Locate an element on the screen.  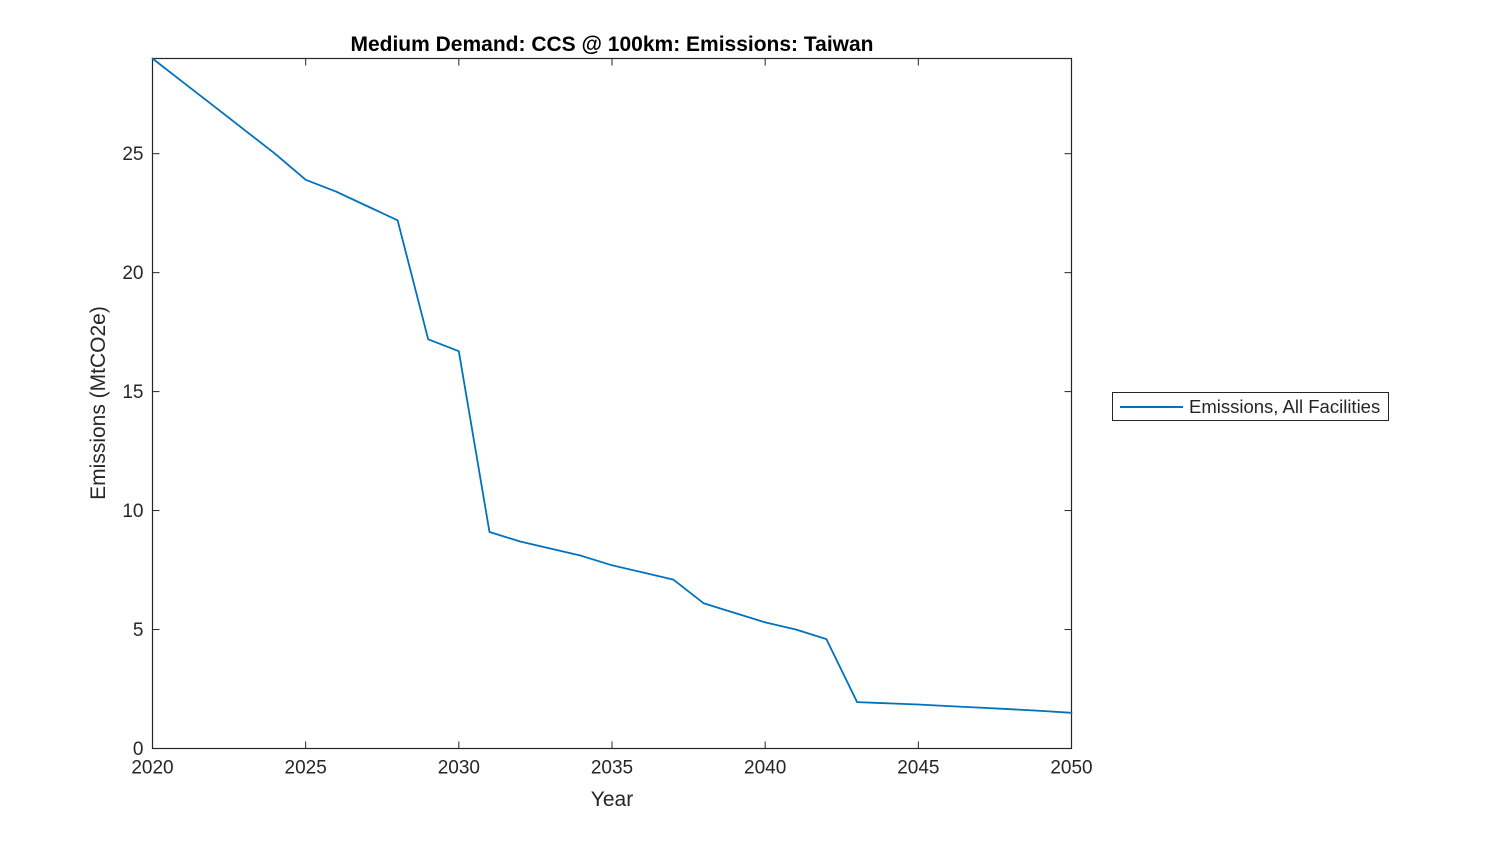
y-tick-label: 5 is located at coordinates (138, 630).